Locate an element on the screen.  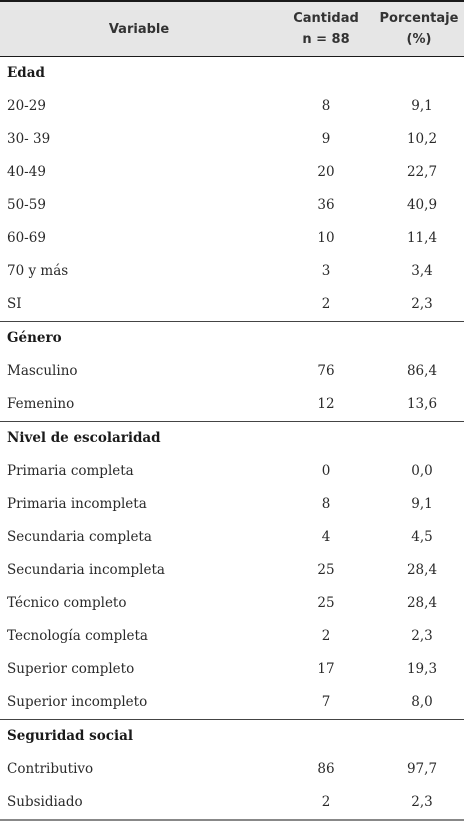
row-percent: 0,0 is located at coordinates (422, 471).